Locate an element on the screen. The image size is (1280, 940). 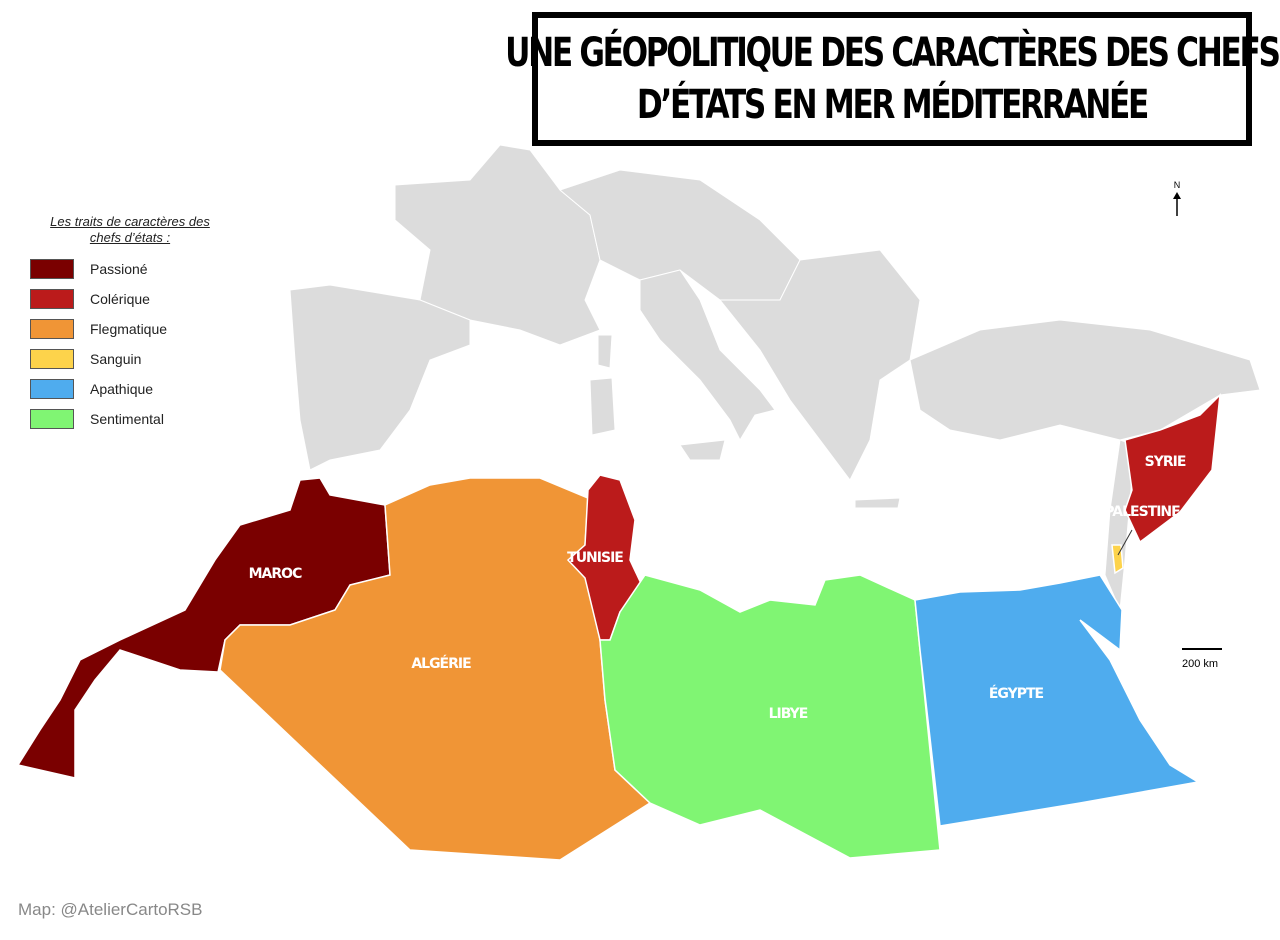
legend-label: Sentimental is located at coordinates (127, 419).